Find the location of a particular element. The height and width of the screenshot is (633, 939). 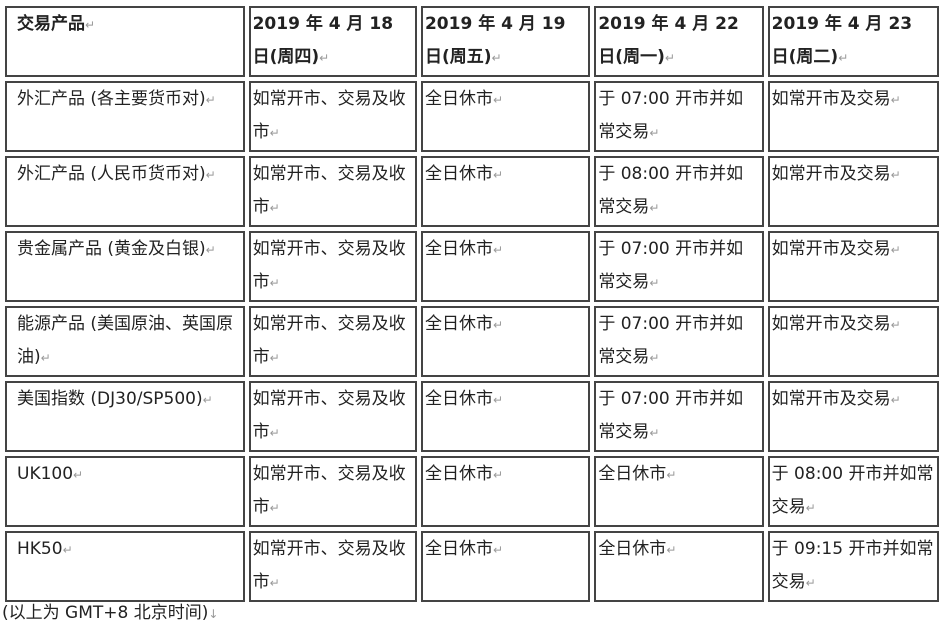

product-cell: 外汇产品 (各主要货币对)↵ is located at coordinates (125, 116).